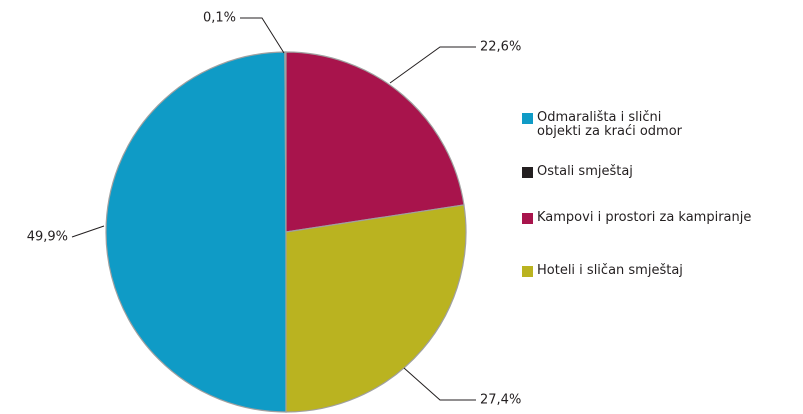 The height and width of the screenshot is (414, 803). Describe the element at coordinates (610, 270) in the screenshot. I see `legend-label: Hoteli i sličan smještaj` at that location.